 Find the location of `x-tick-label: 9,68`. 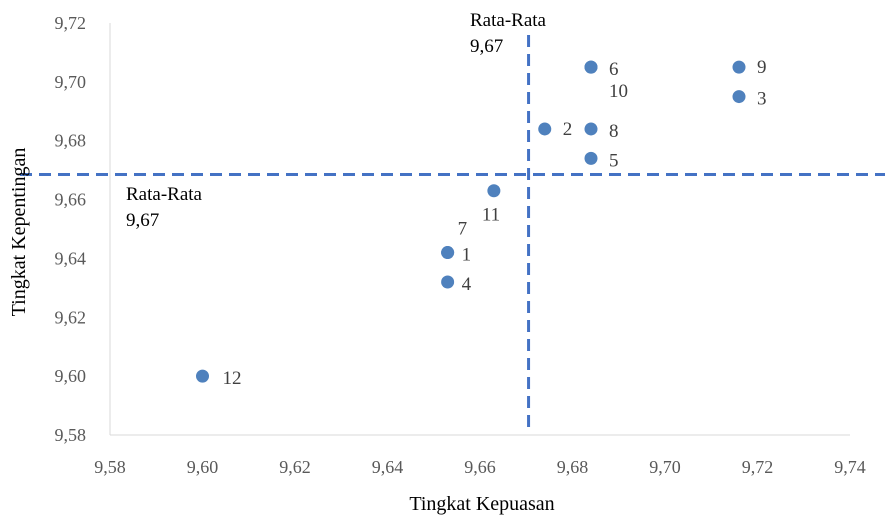

x-tick-label: 9,68 is located at coordinates (573, 467).